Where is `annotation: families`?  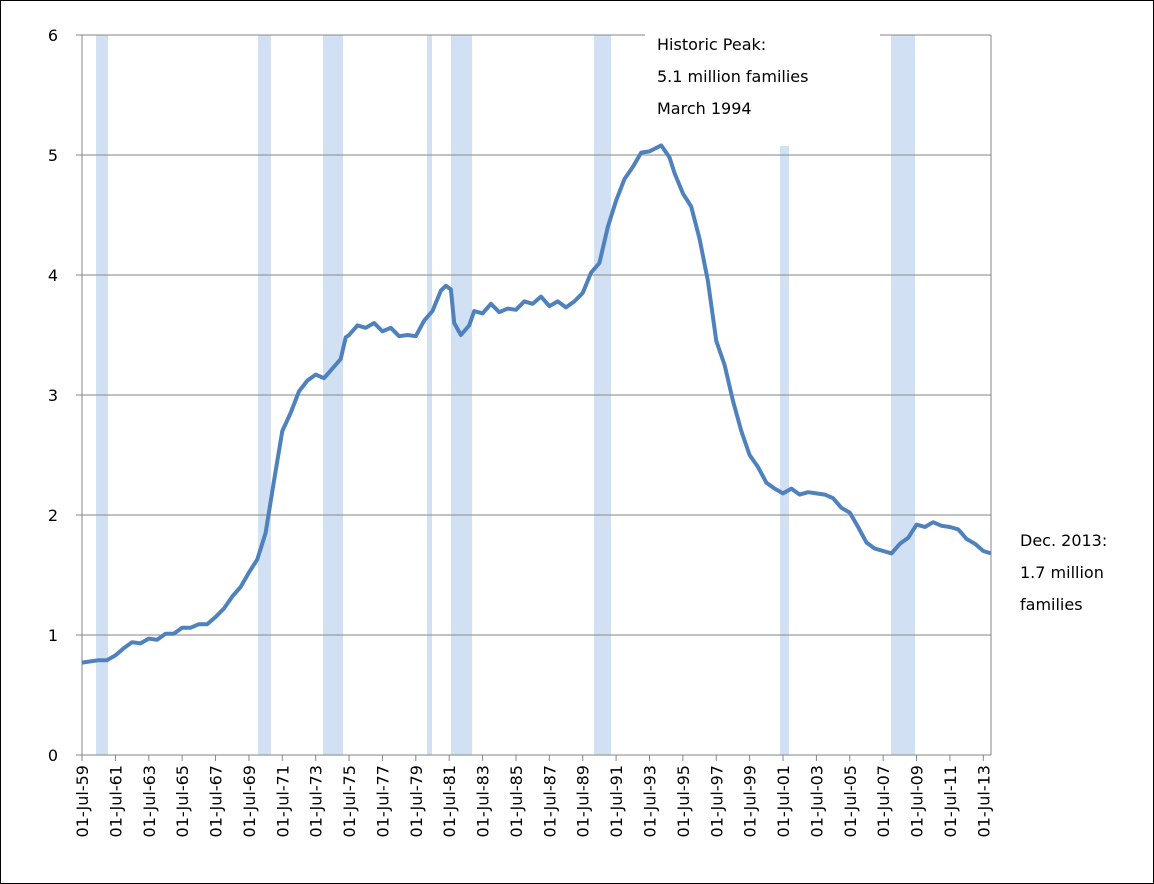
annotation: families is located at coordinates (1051, 604).